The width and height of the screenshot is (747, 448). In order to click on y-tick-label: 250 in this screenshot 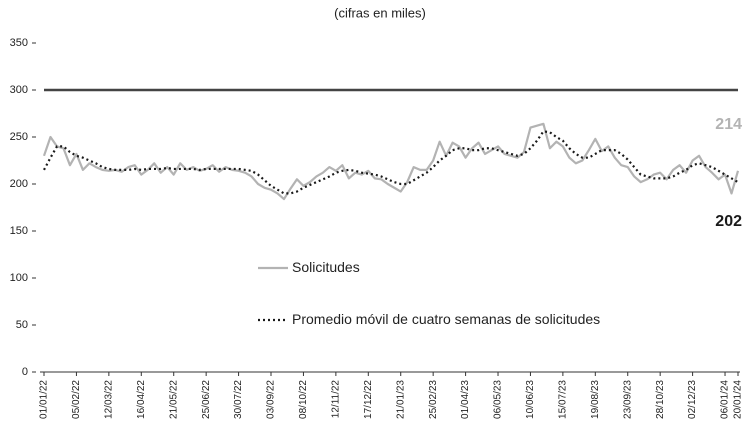, I will do `click(19, 137)`.